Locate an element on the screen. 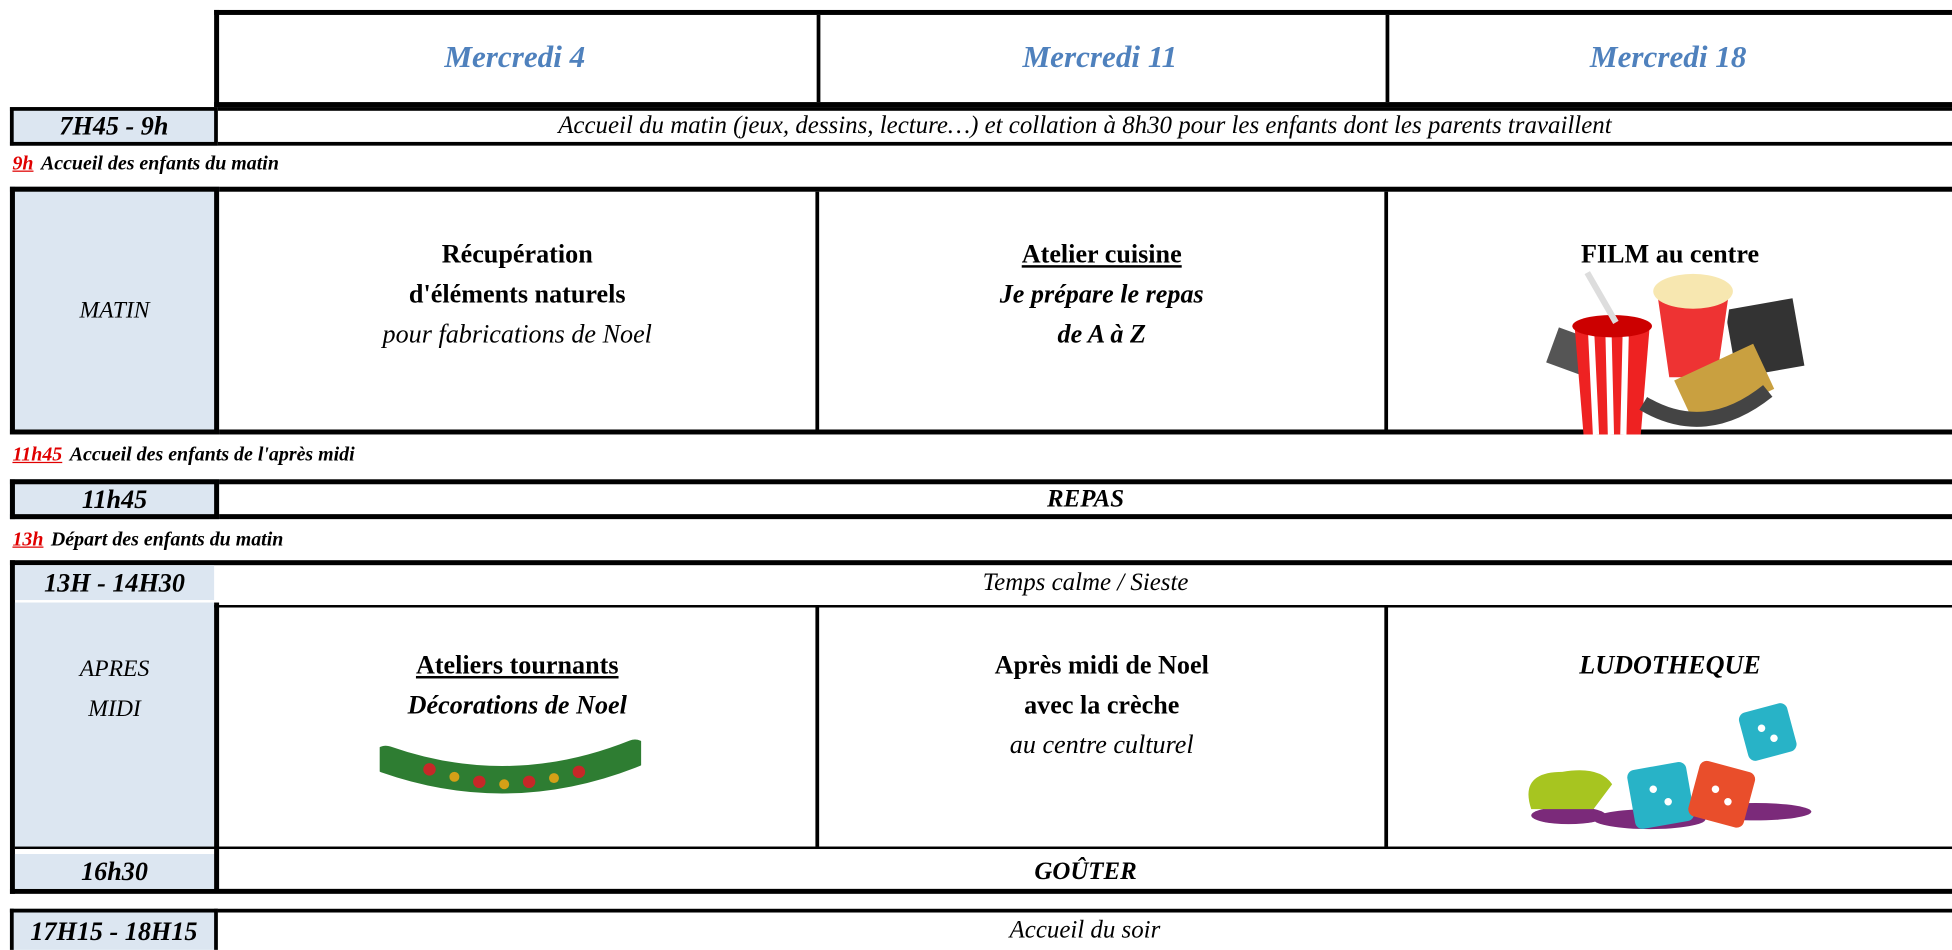  activity-line: Ateliers tournants is located at coordinates (517, 664).